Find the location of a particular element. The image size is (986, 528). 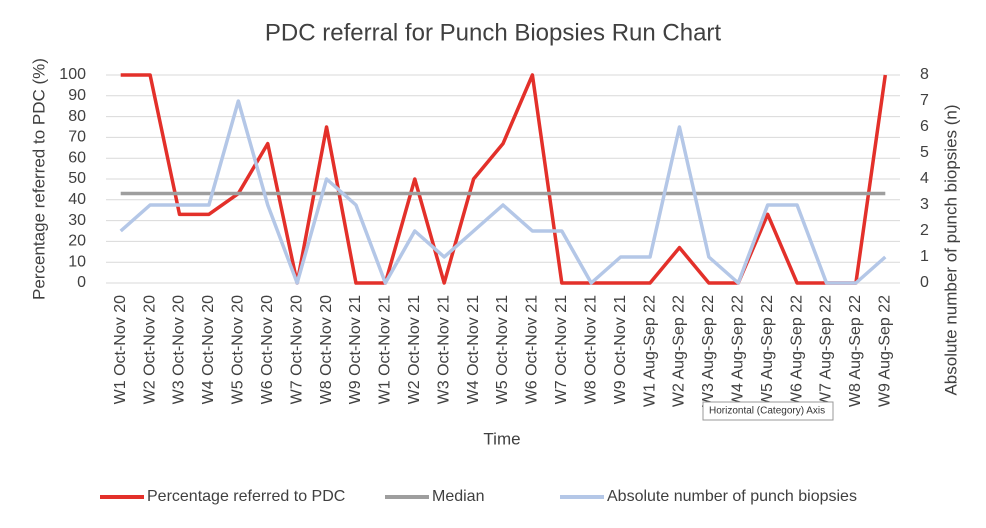

x-tick-label: W4 Oct-Nov 20 is located at coordinates (208, 349).